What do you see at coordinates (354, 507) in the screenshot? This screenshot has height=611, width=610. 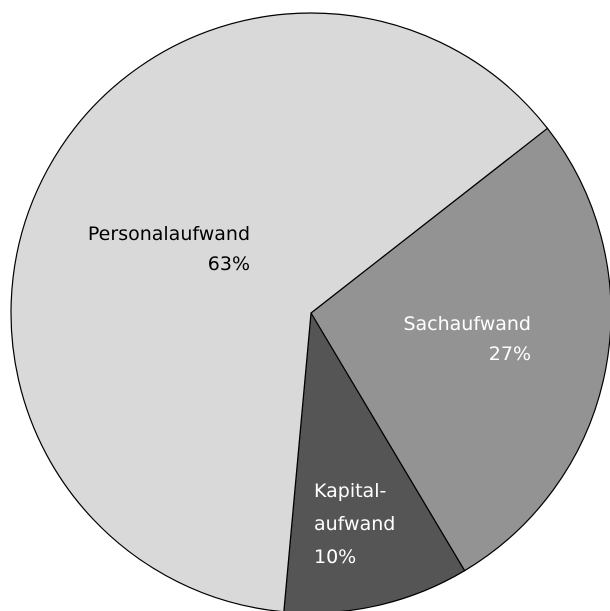 I see `slice-label: Kapital-aufwand` at bounding box center [354, 507].